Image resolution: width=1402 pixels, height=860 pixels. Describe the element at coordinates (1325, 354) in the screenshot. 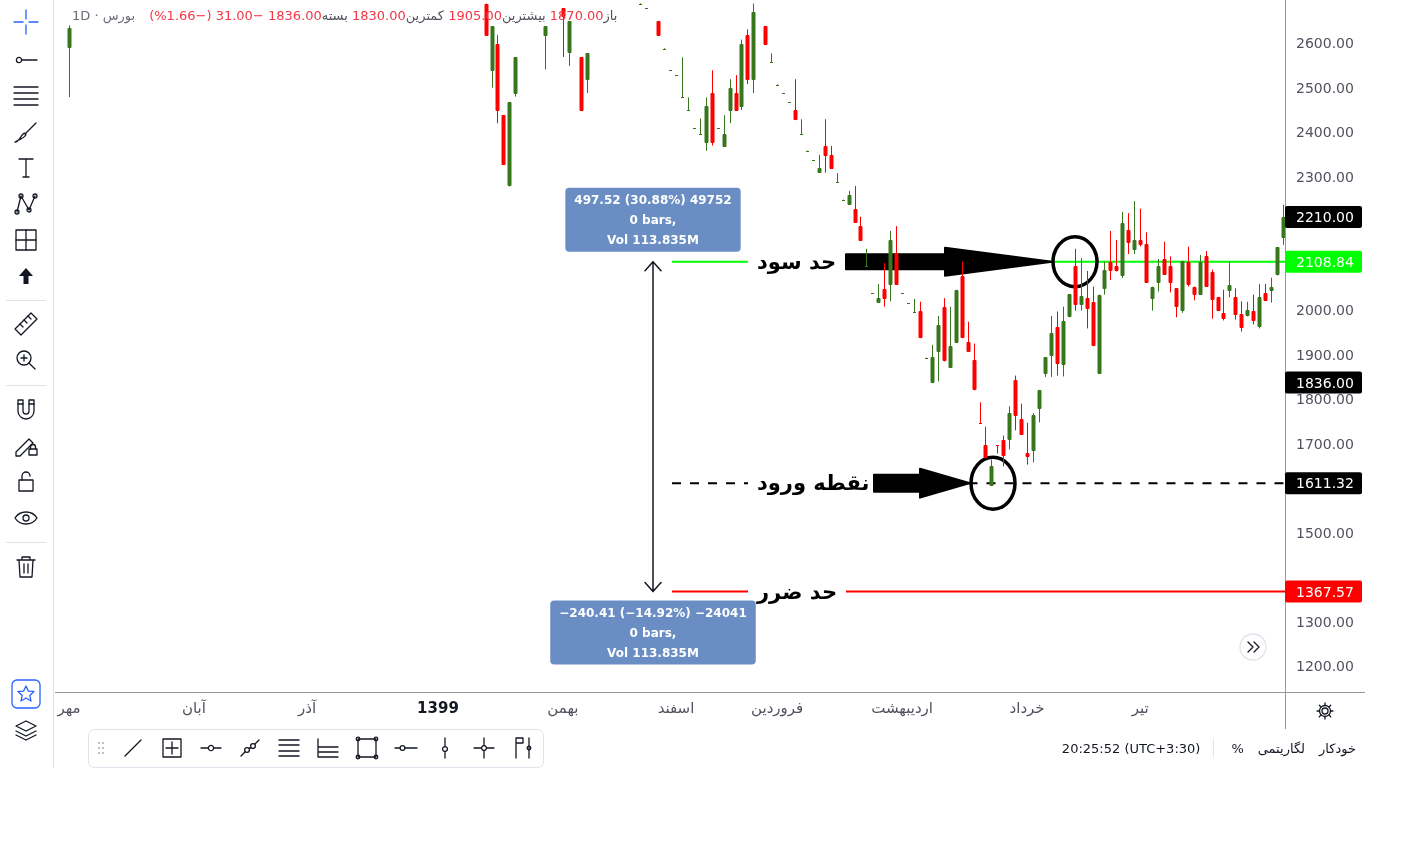

I see `y-tick-label: 1900.00` at that location.